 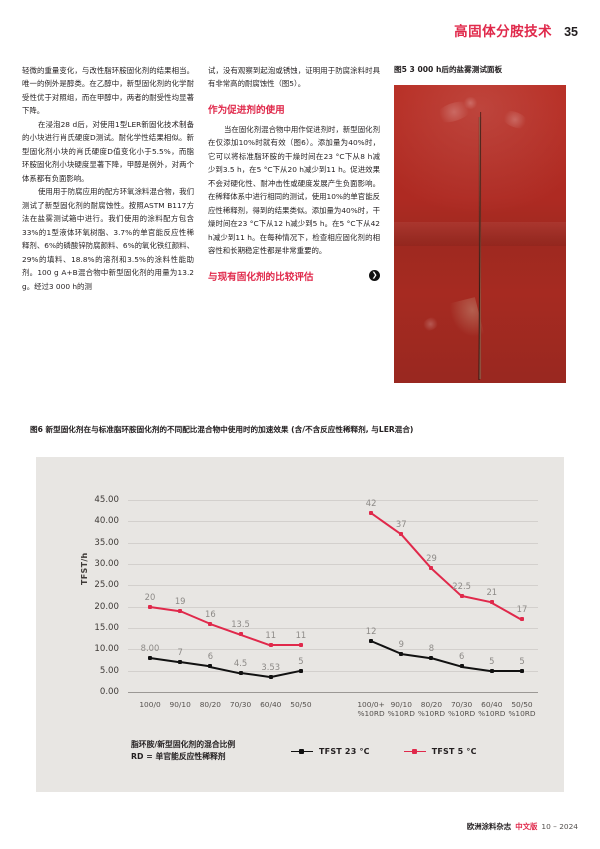 What do you see at coordinates (106, 542) in the screenshot?
I see `chart-y-tick-label: 35.00` at bounding box center [106, 542].